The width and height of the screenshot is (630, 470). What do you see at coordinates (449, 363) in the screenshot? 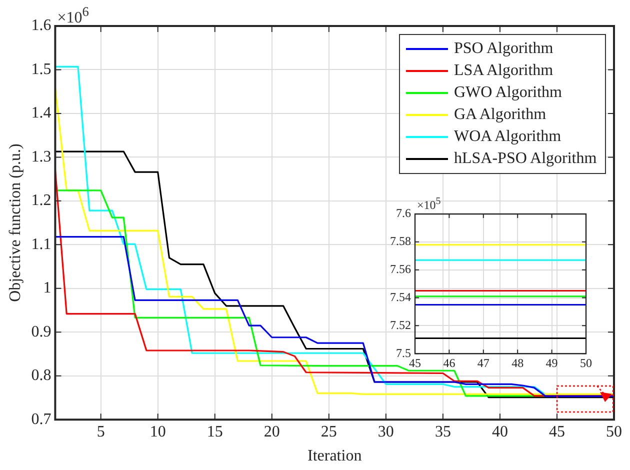
I see `x-tick-label: 46` at bounding box center [449, 363].